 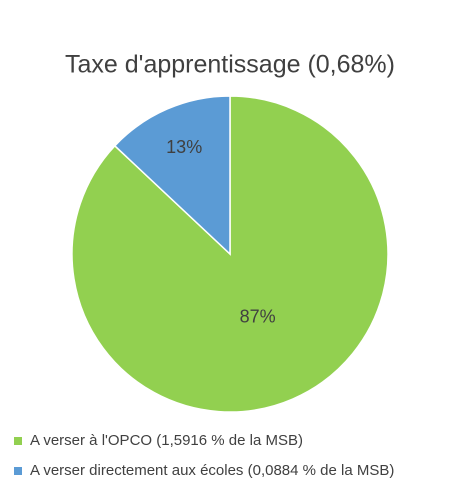 What do you see at coordinates (258, 317) in the screenshot?
I see `data-label: 87%` at bounding box center [258, 317].